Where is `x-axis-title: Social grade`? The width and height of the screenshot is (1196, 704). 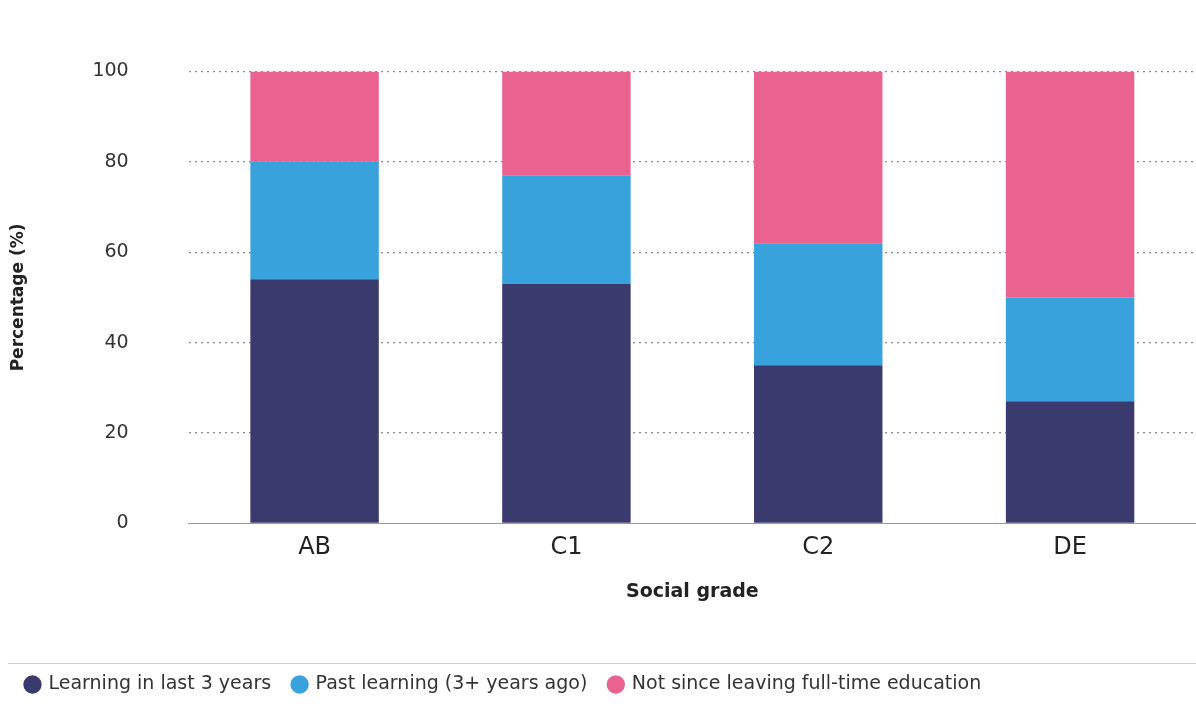 x-axis-title: Social grade is located at coordinates (692, 589).